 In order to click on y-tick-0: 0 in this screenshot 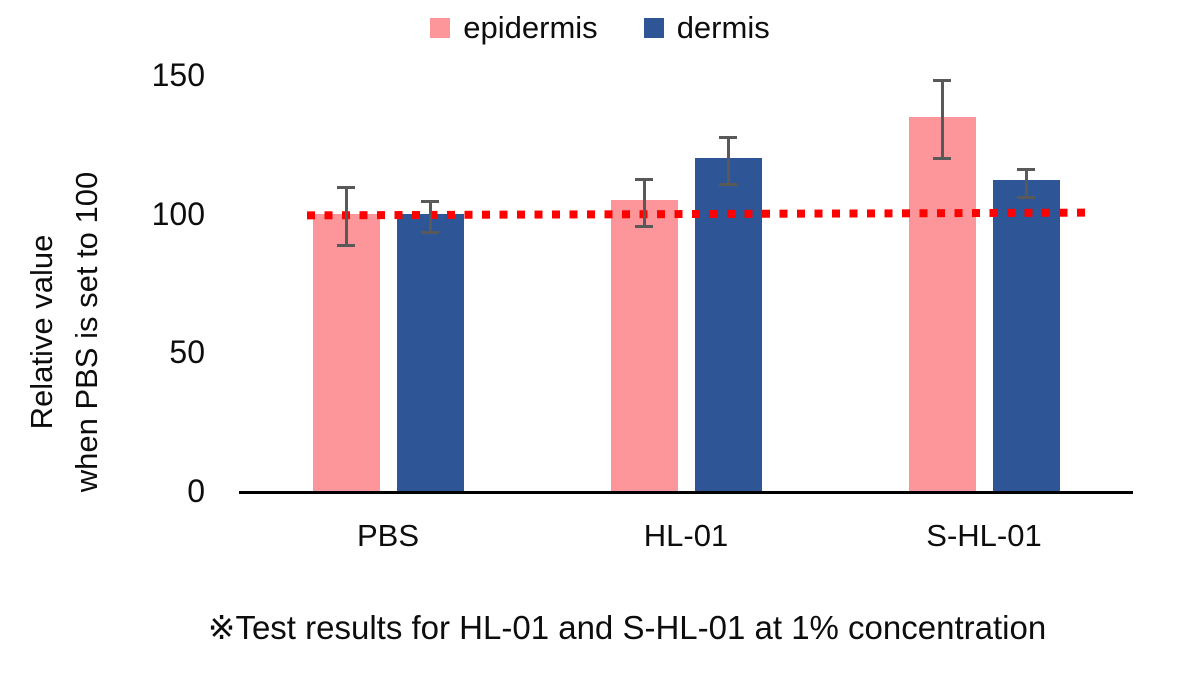, I will do `click(196, 491)`.